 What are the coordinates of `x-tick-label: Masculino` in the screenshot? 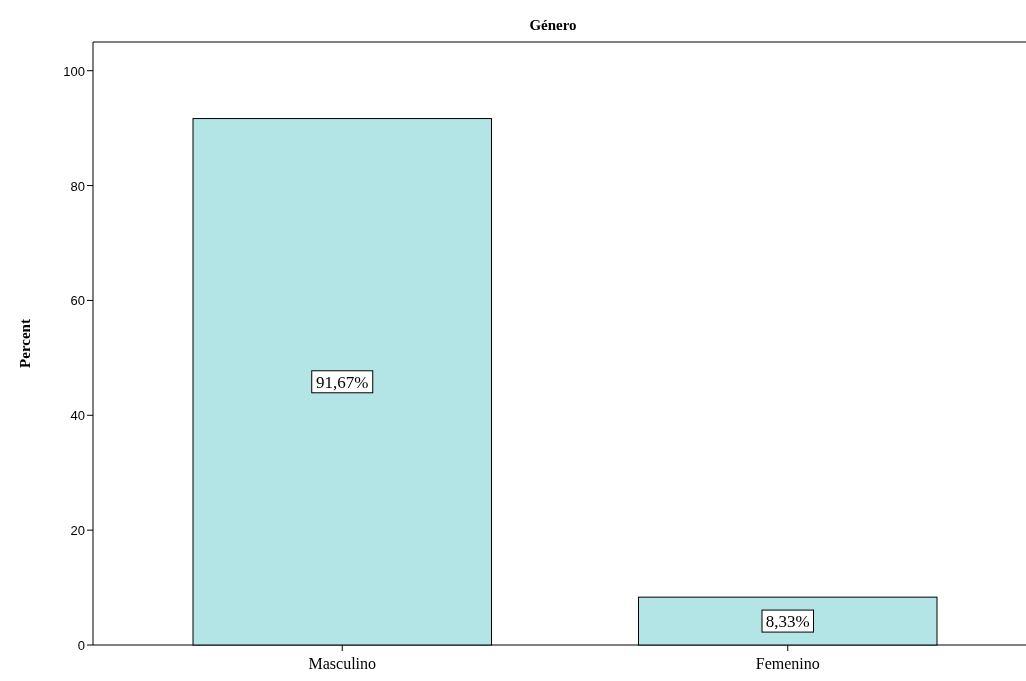 It's located at (342, 663).